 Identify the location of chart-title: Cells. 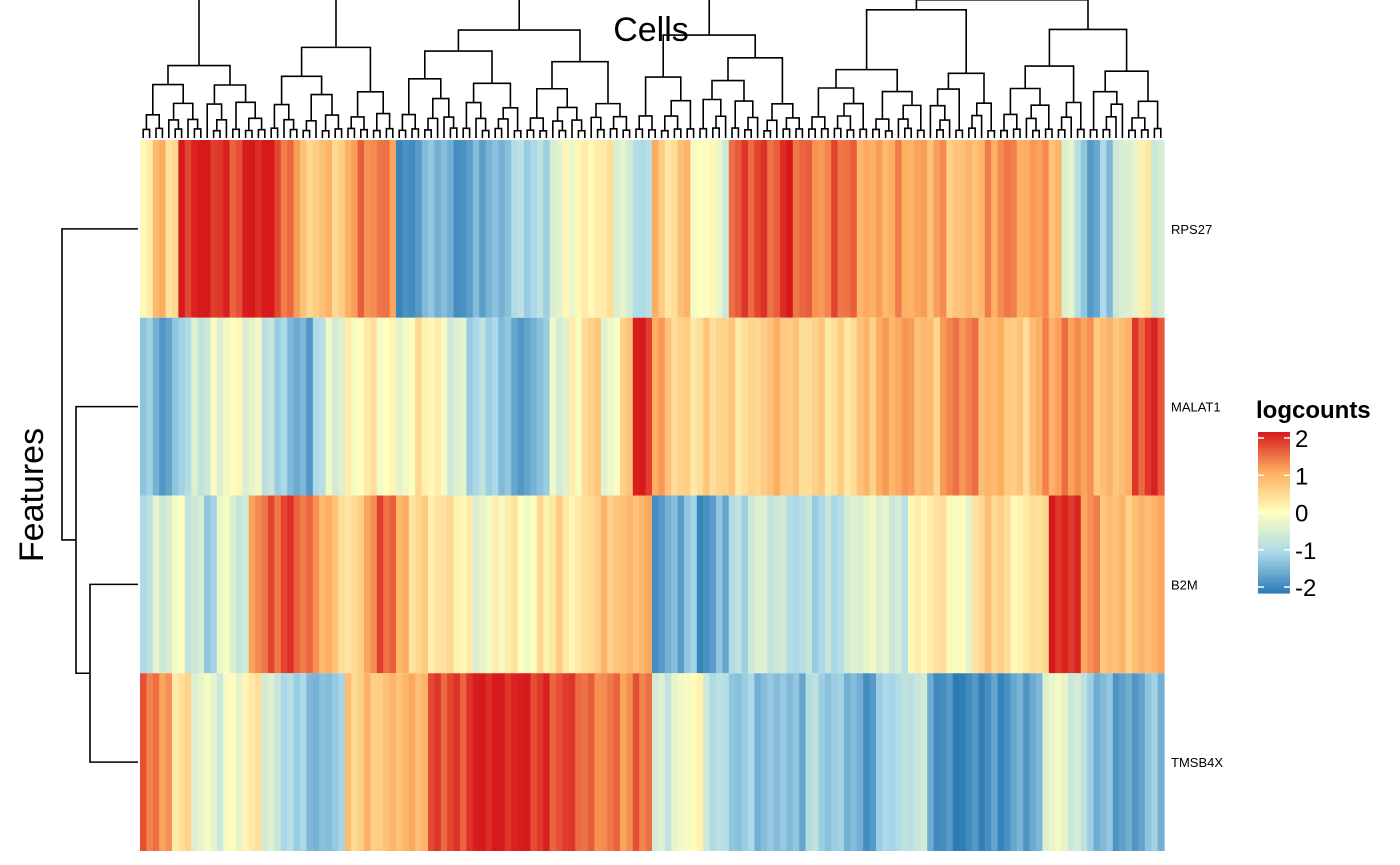
(651, 30).